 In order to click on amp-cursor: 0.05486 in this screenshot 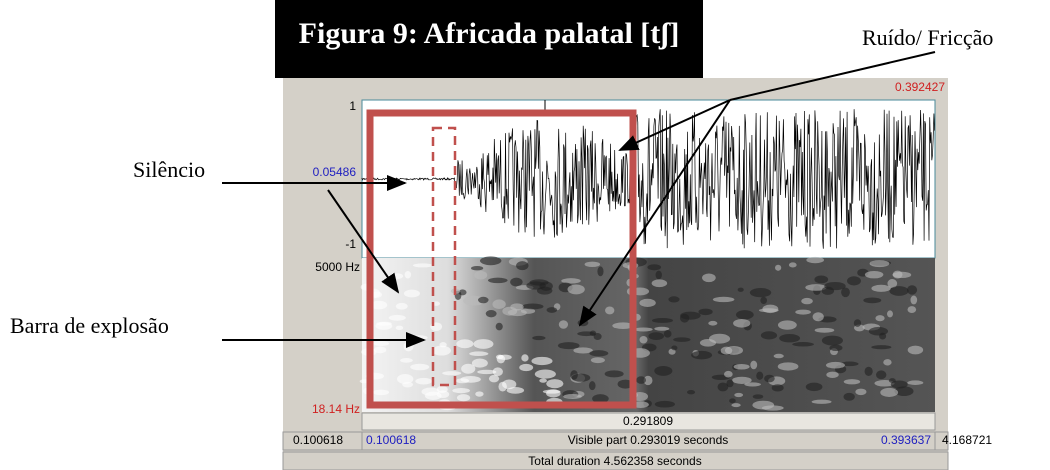, I will do `click(335, 172)`.